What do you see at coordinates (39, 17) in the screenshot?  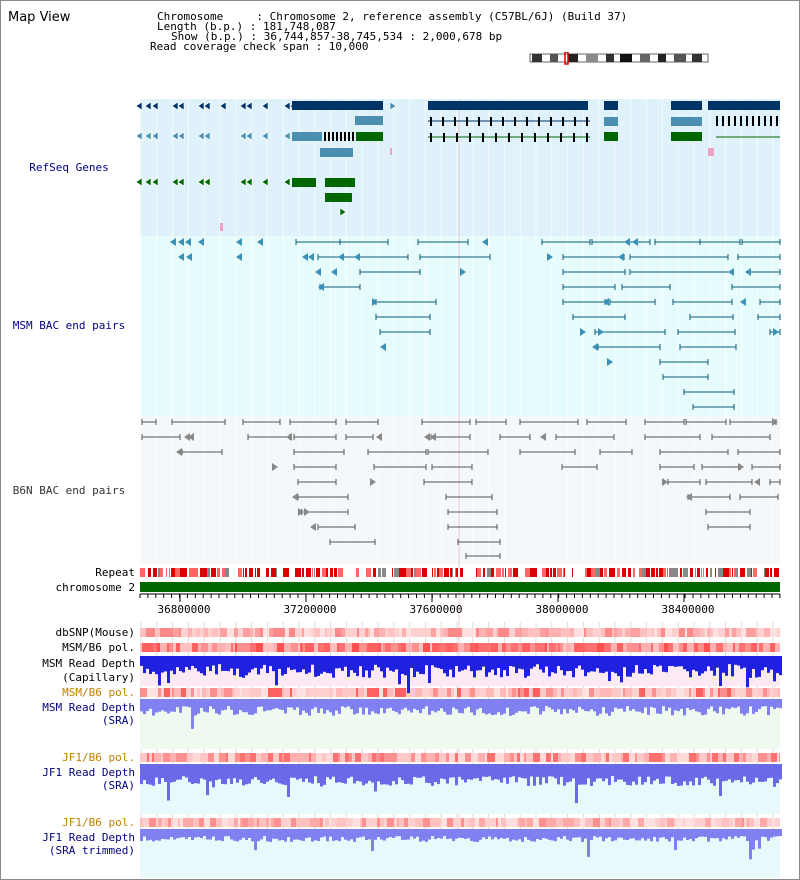 I see `view-title: Map View` at bounding box center [39, 17].